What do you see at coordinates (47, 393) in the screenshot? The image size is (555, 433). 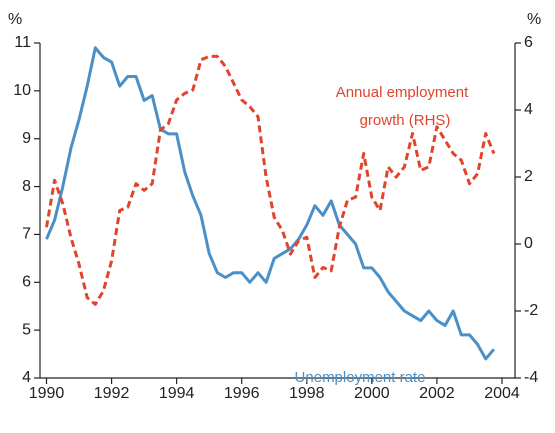 I see `x-tick-label: 1990` at bounding box center [47, 393].